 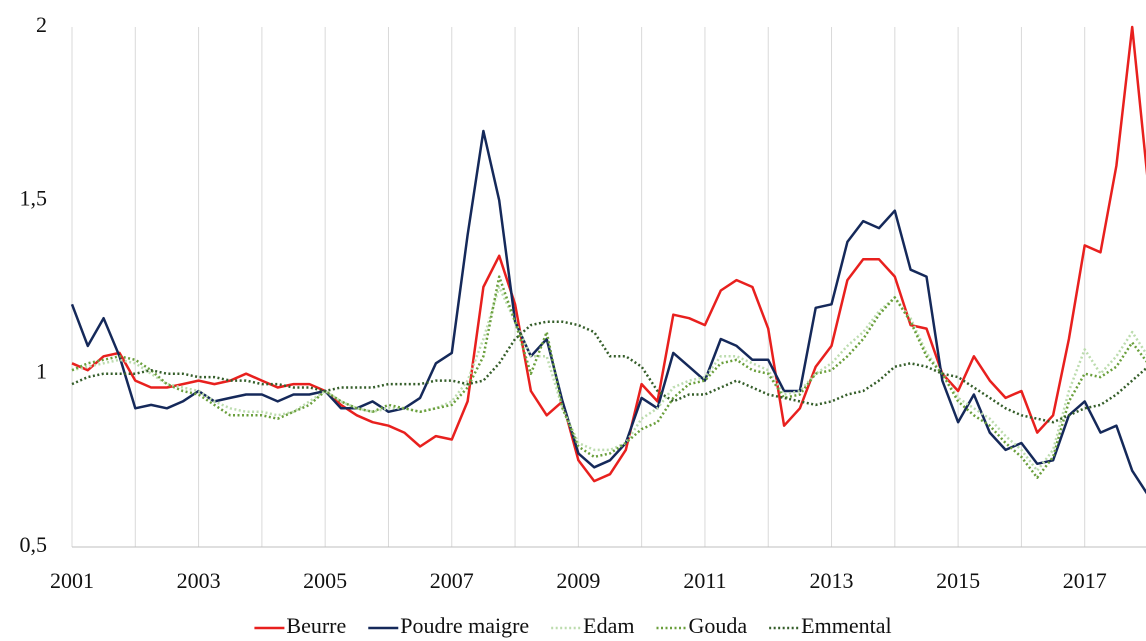 What do you see at coordinates (578, 580) in the screenshot?
I see `x-tick-label: 2009` at bounding box center [578, 580].